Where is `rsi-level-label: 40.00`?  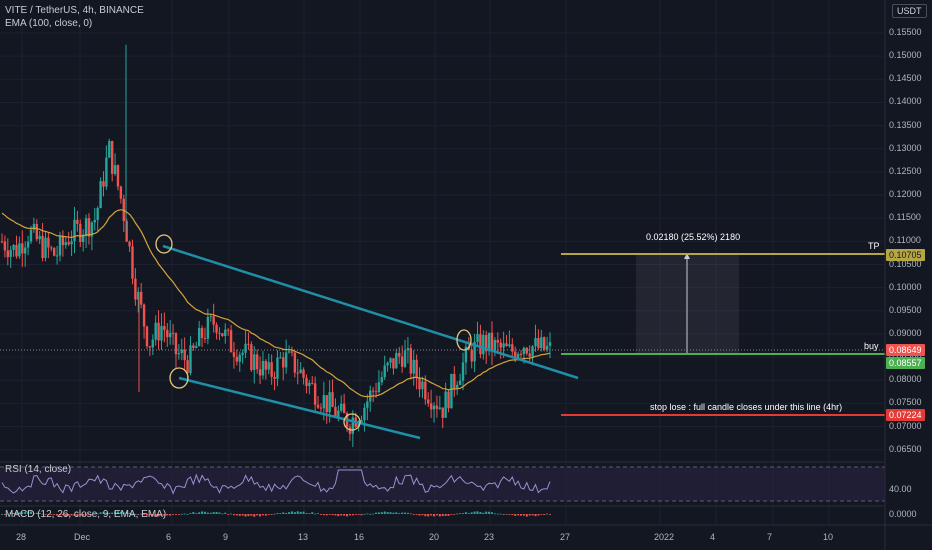 rsi-level-label: 40.00 is located at coordinates (900, 489).